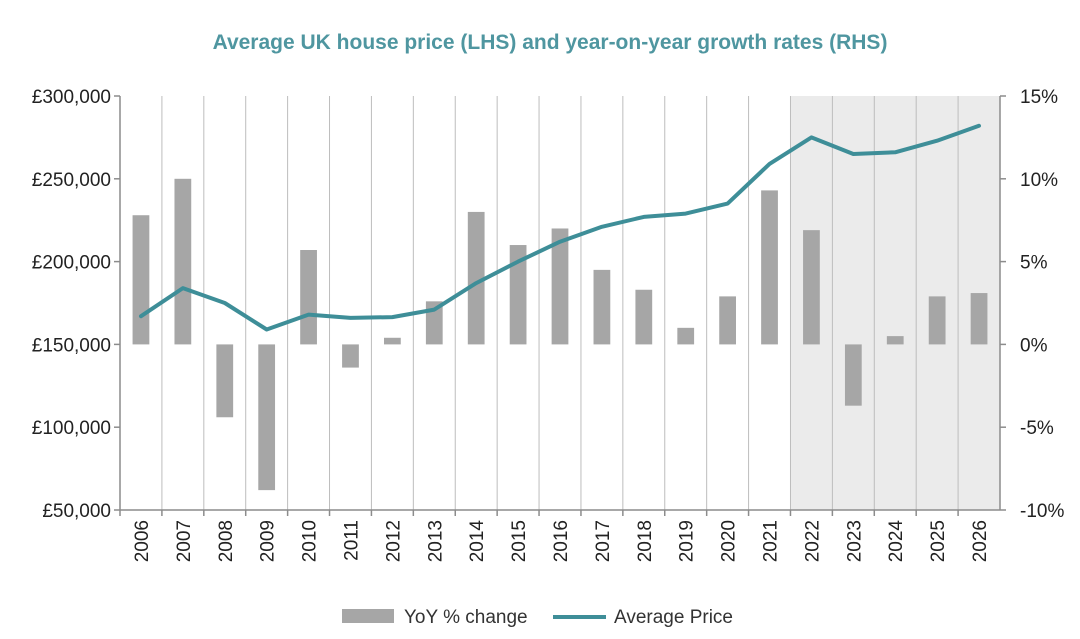 The height and width of the screenshot is (639, 1080). Describe the element at coordinates (476, 278) in the screenshot. I see `bar-2014` at that location.